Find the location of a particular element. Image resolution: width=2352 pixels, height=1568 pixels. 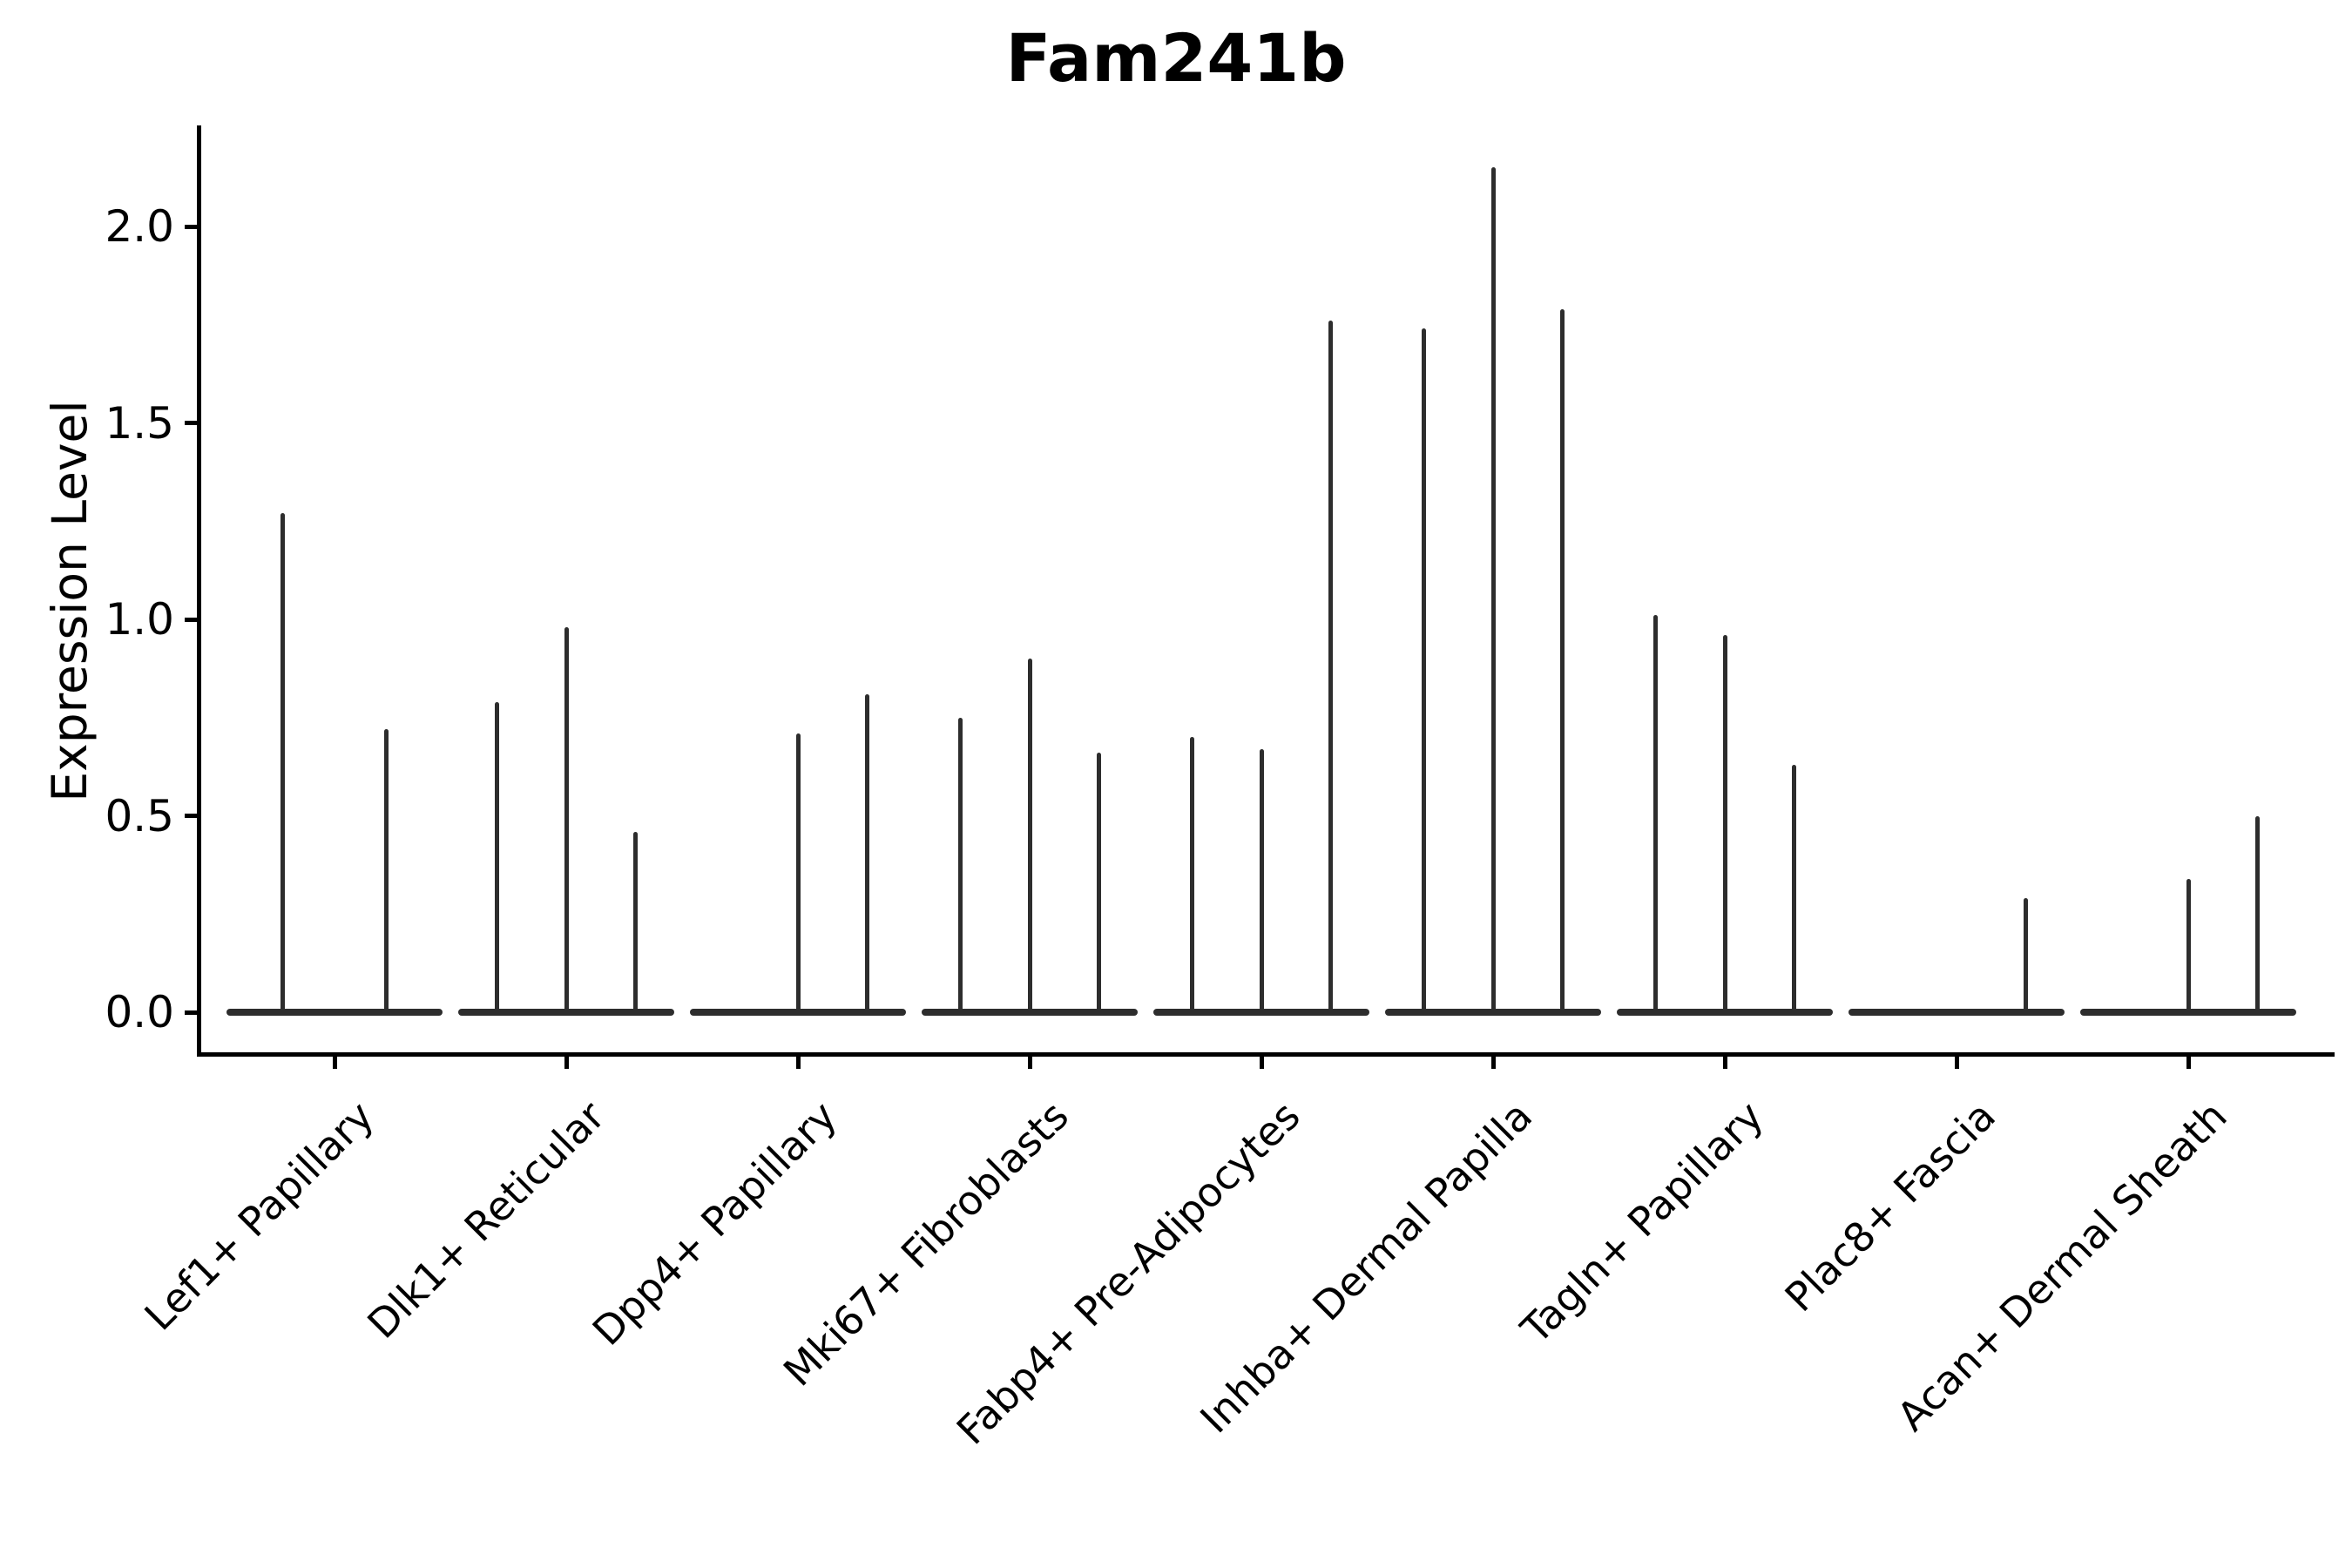

x-tick-label: Tagln+ Papillary is located at coordinates (1642, 1222).